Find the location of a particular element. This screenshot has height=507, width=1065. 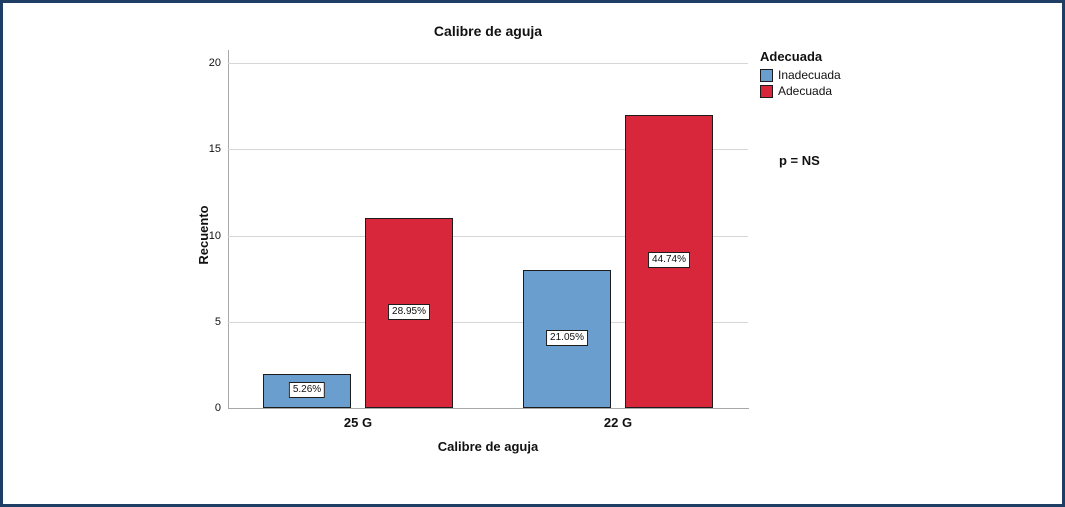

x-axis-title: Calibre de aguja is located at coordinates (488, 446).